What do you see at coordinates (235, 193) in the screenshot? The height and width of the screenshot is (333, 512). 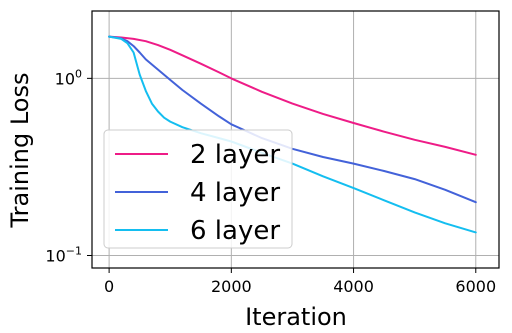 I see `legend-label: 4 layer` at bounding box center [235, 193].